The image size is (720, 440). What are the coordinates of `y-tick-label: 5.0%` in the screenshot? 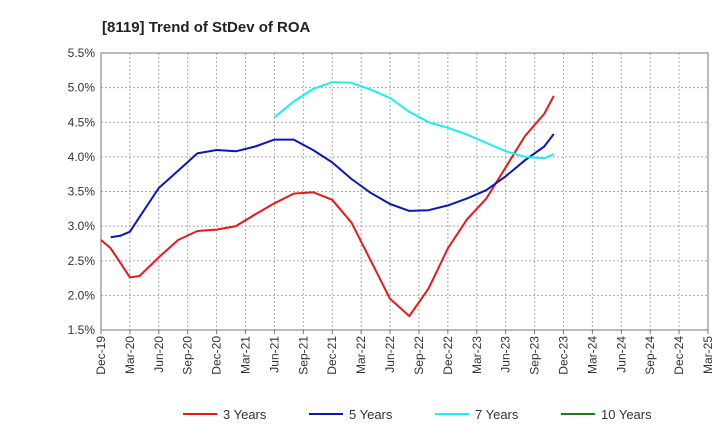 It's located at (82, 88).